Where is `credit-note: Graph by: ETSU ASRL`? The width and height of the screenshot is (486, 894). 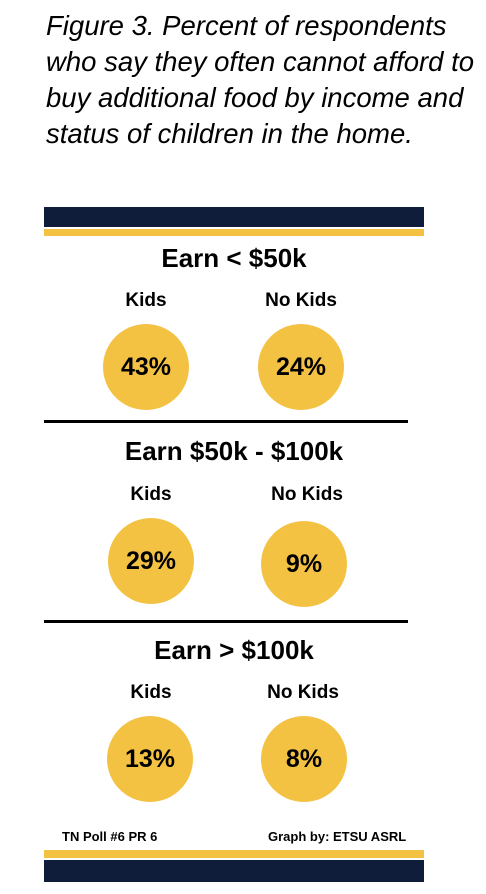
credit-note: Graph by: ETSU ASRL is located at coordinates (337, 836).